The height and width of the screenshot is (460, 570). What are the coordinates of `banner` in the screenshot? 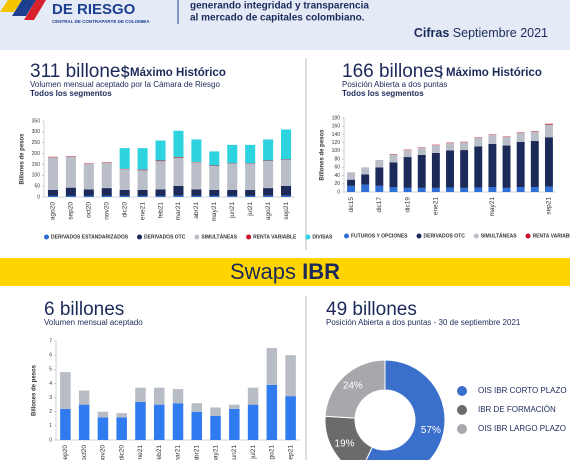 It's located at (285, 272).